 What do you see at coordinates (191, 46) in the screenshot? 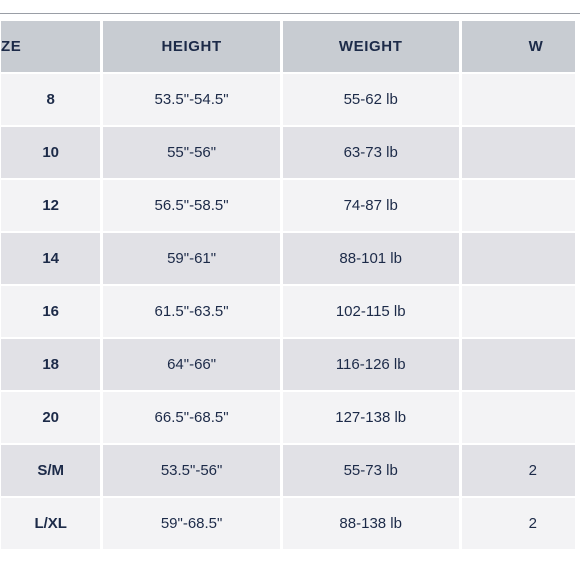
I see `column-header-height: HEIGHT` at bounding box center [191, 46].